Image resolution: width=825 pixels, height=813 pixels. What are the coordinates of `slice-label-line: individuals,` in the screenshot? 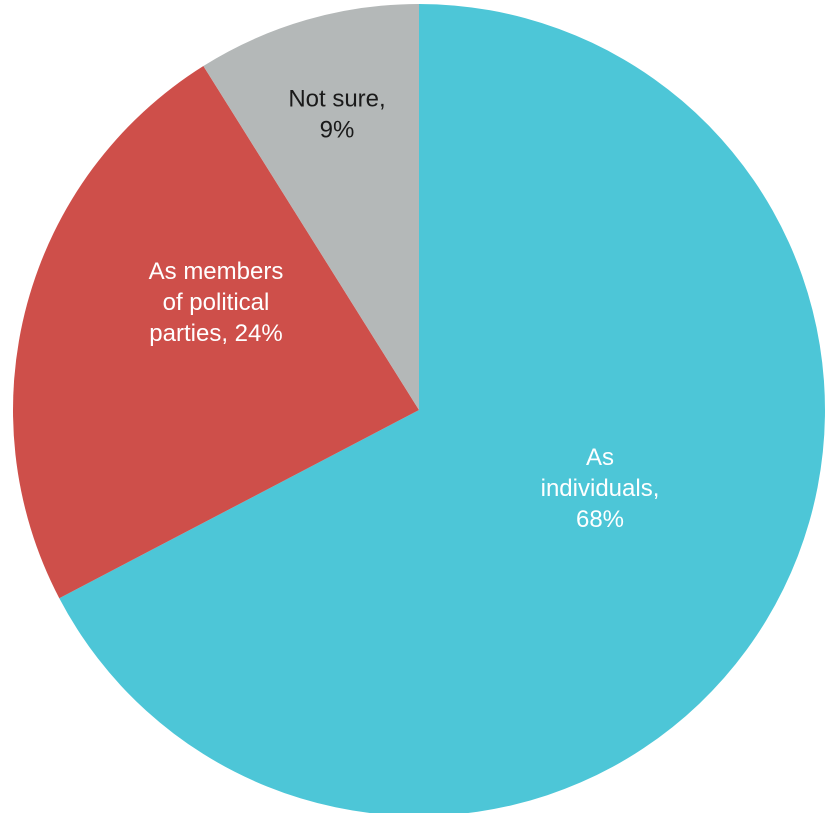 It's located at (600, 488).